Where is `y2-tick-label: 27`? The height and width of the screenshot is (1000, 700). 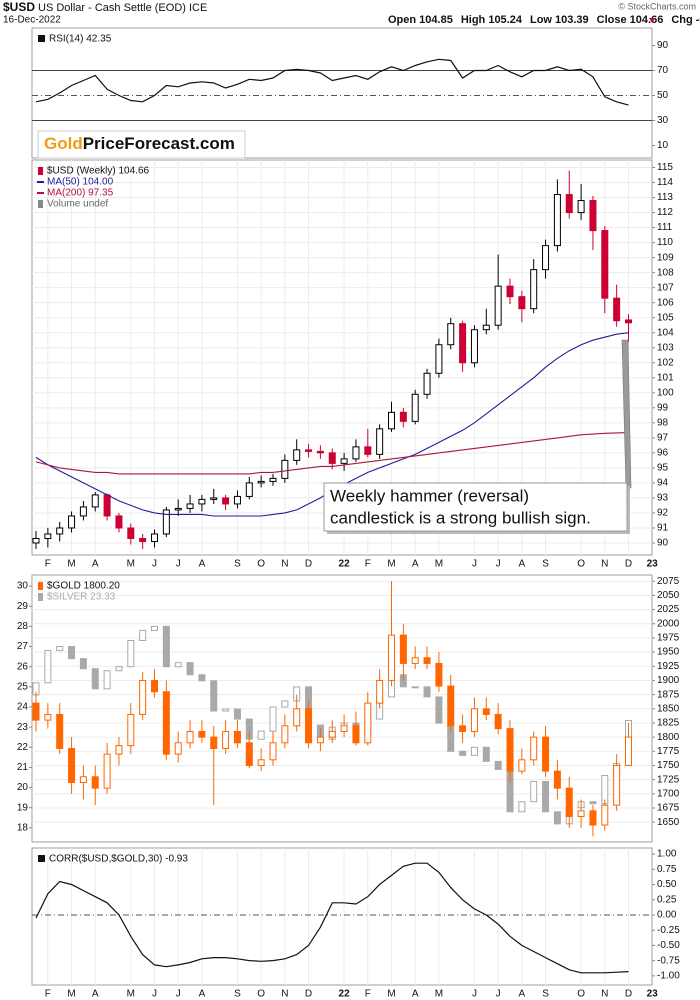
y2-tick-label: 27 is located at coordinates (23, 646).